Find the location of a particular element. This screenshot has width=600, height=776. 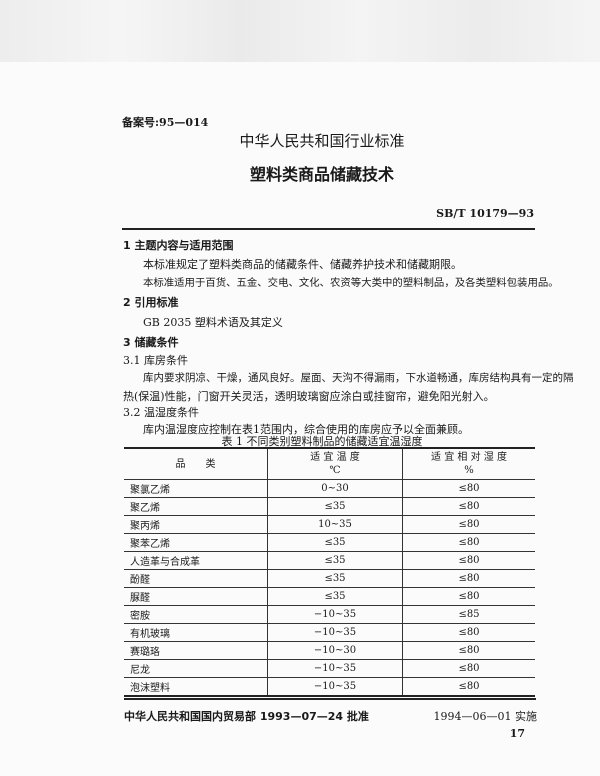

table-header-row: 品 类 适 宜 温 度 ℃ 适 宜 相 对 湿 度% is located at coordinates (329, 463).